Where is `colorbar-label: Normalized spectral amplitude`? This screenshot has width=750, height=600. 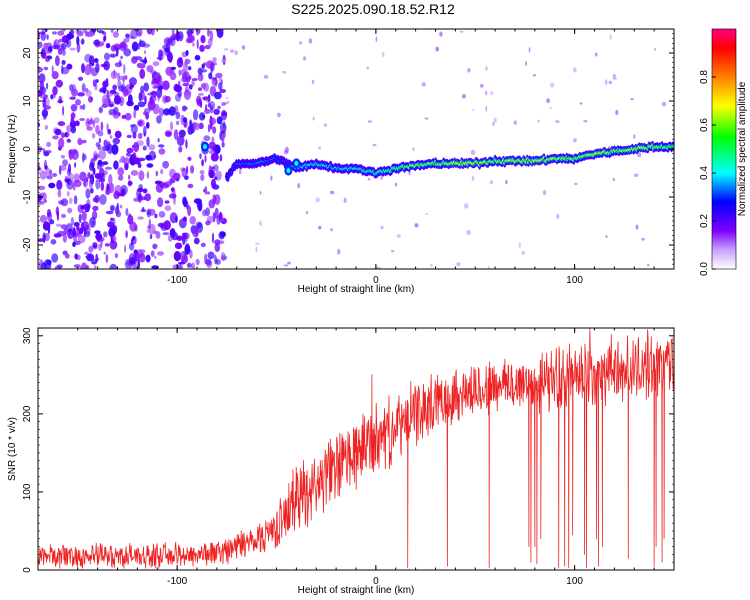 colorbar-label: Normalized spectral amplitude is located at coordinates (742, 148).